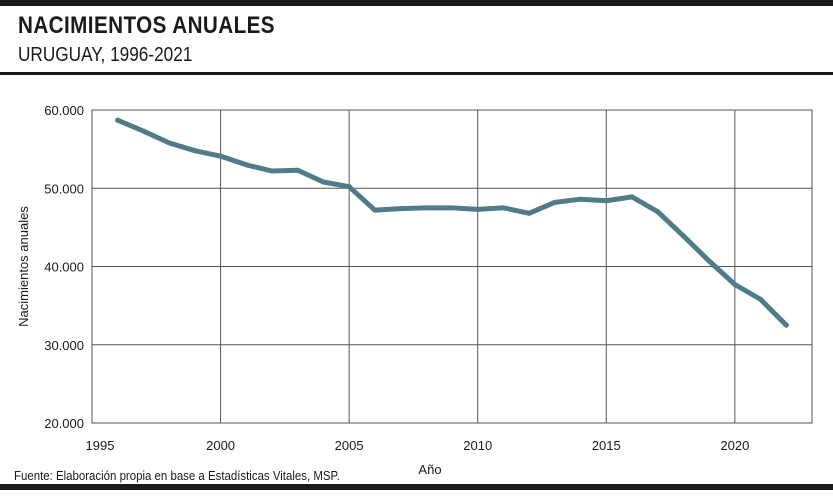  I want to click on x-tick-label: 2005, so click(349, 445).